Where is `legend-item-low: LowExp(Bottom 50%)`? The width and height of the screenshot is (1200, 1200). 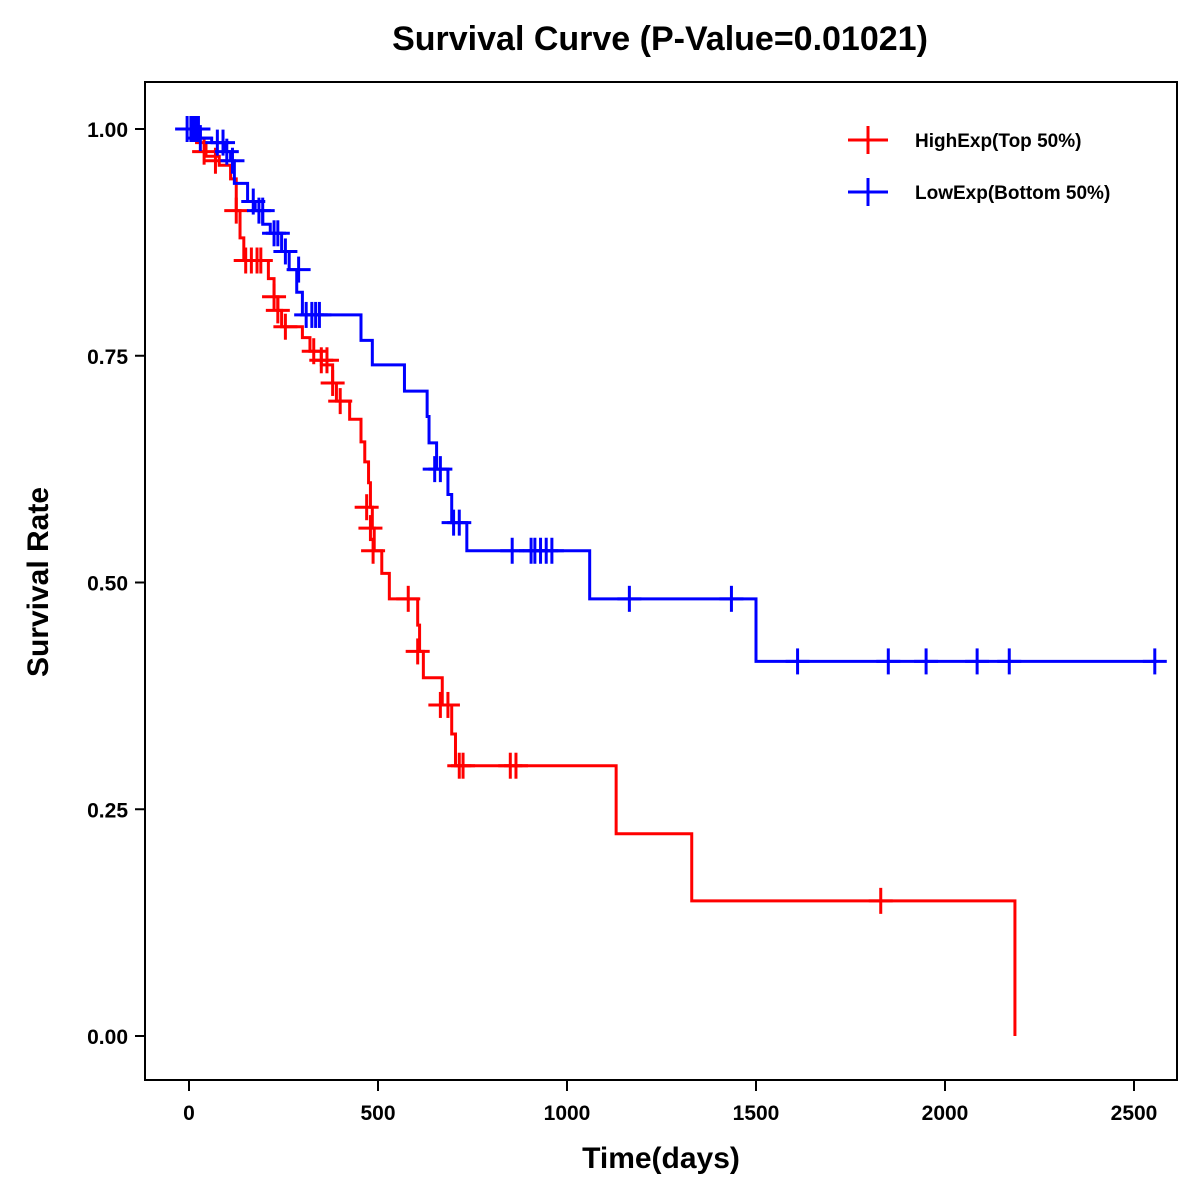 legend-item-low: LowExp(Bottom 50%) is located at coordinates (979, 192).